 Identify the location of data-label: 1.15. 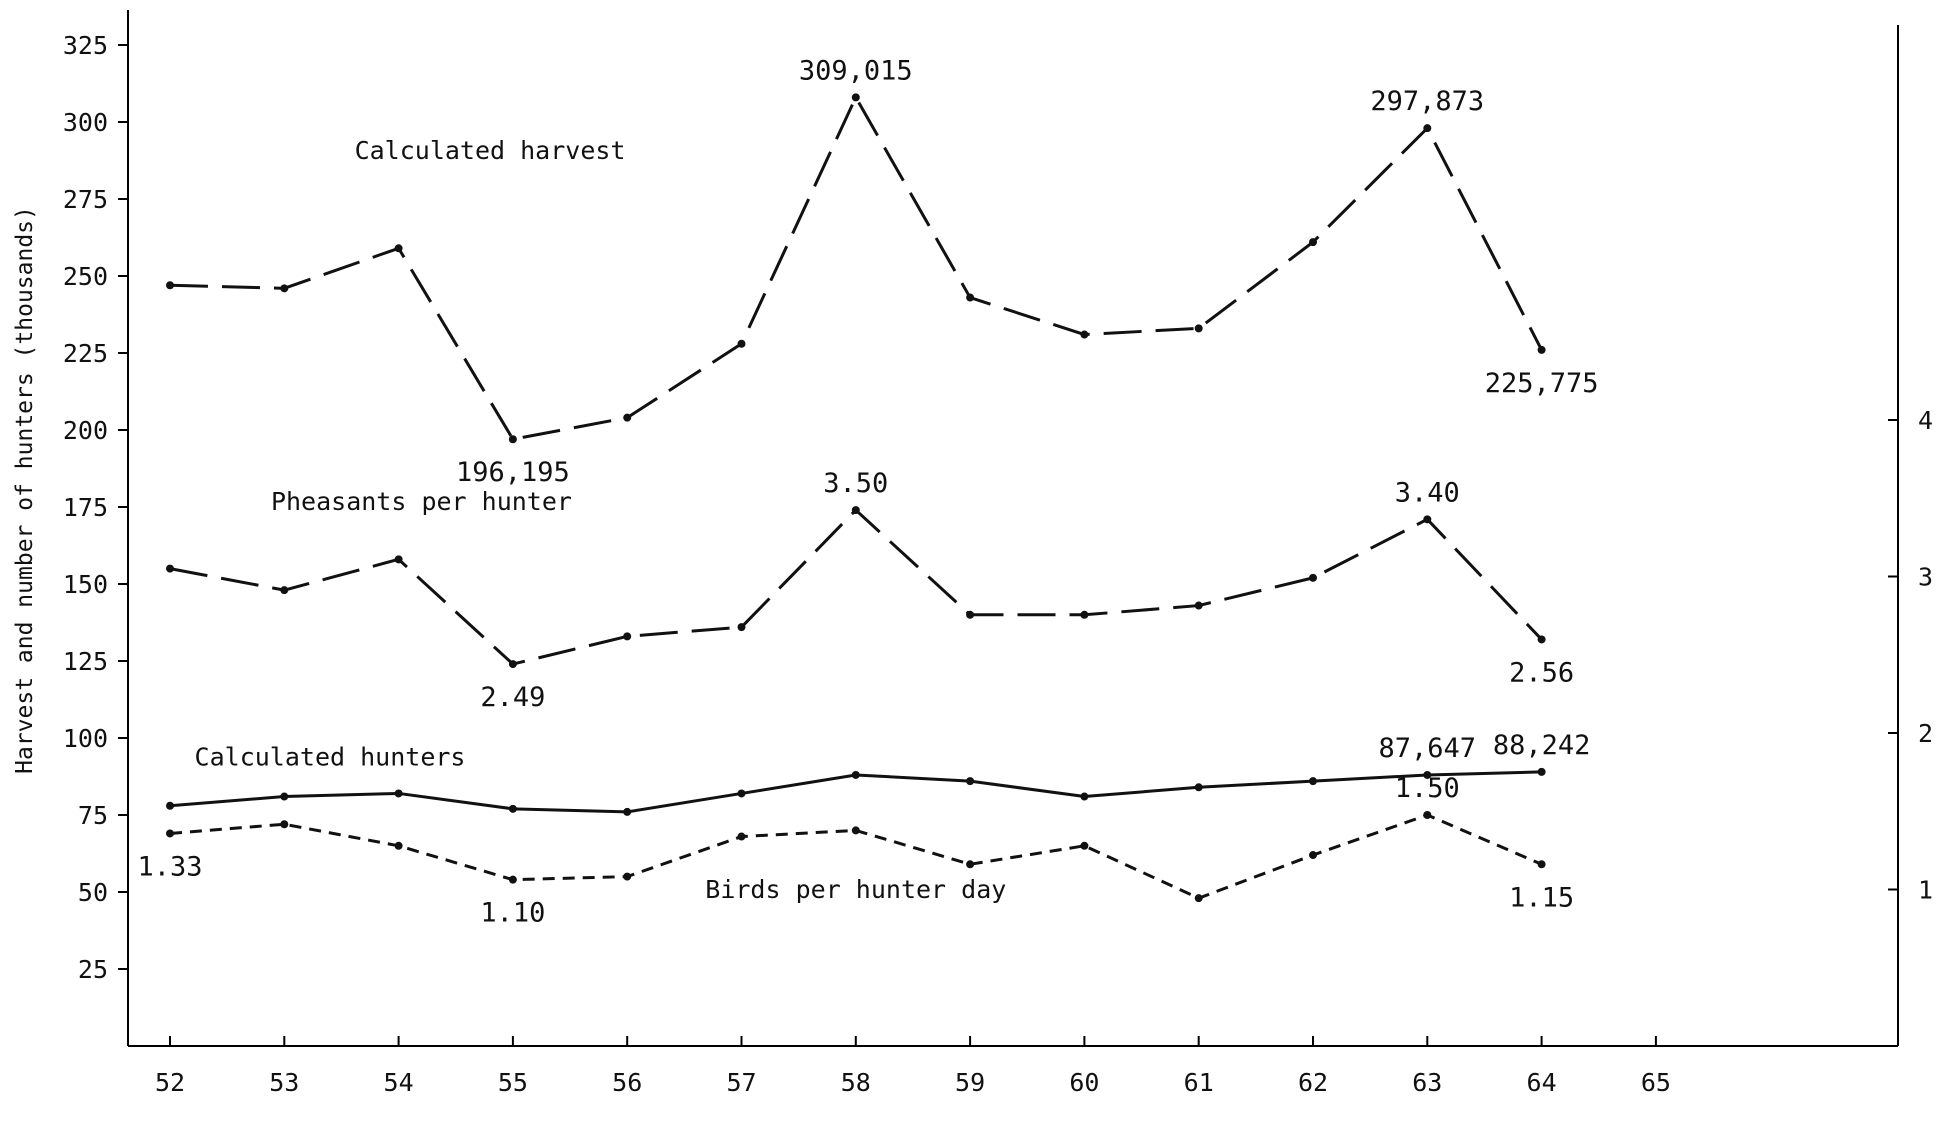
(1541, 897).